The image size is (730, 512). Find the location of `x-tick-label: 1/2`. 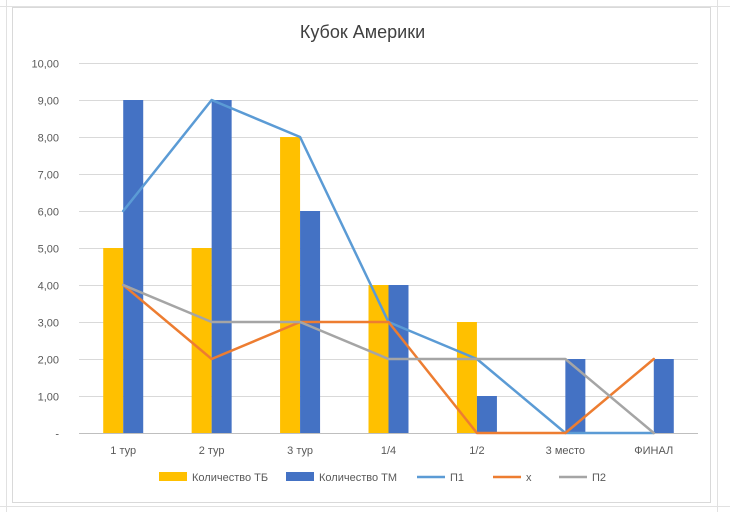

x-tick-label: 1/2 is located at coordinates (476, 451).